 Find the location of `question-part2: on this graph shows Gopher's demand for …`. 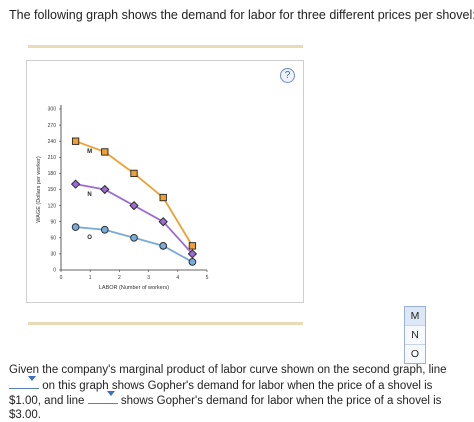

question-part2: on this graph shows Gopher's demand for … is located at coordinates (221, 393).